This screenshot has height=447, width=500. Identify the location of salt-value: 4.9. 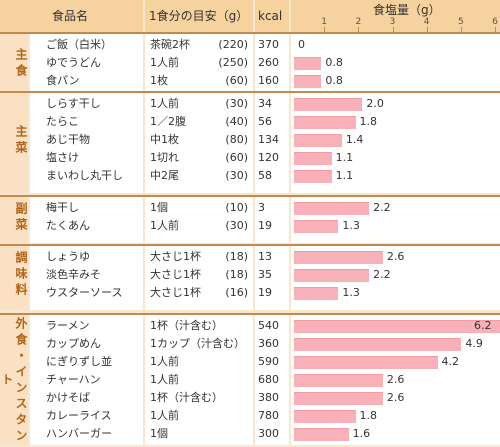
(474, 343).